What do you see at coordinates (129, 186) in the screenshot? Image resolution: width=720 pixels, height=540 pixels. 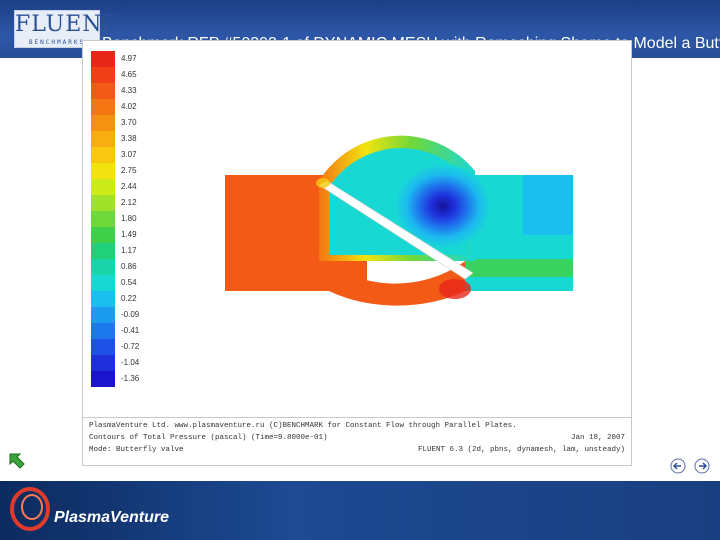 I see `colorbar-label: 2.44` at bounding box center [129, 186].